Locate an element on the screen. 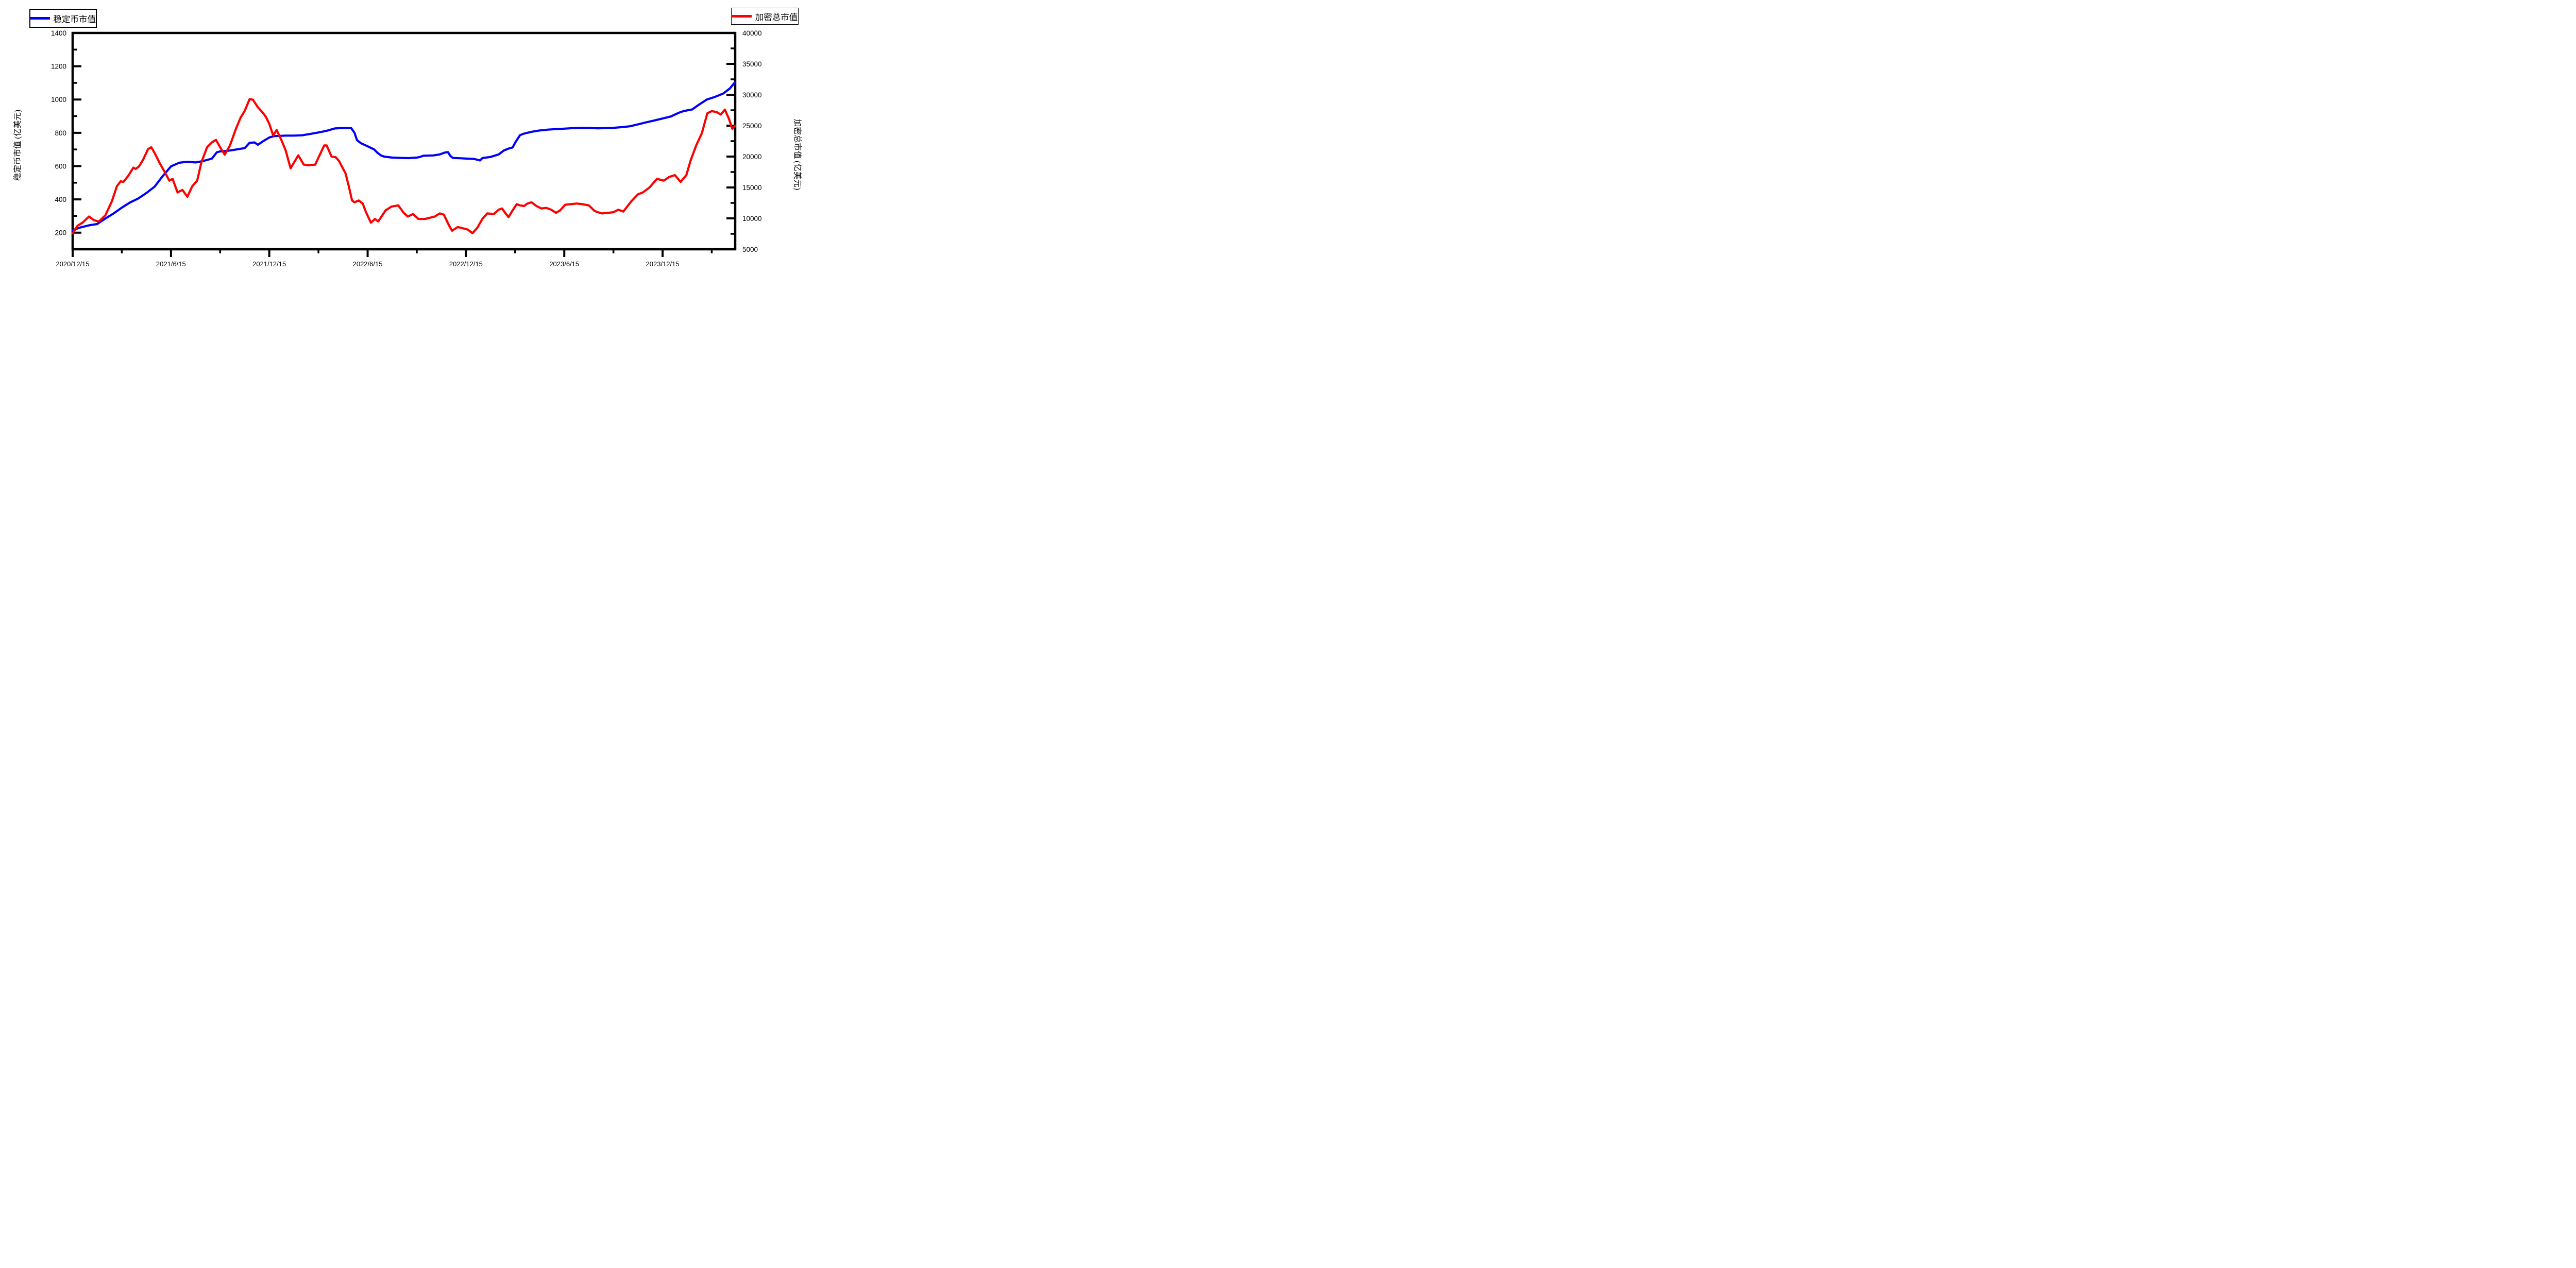  right-tick-label: 10000 is located at coordinates (752, 218).